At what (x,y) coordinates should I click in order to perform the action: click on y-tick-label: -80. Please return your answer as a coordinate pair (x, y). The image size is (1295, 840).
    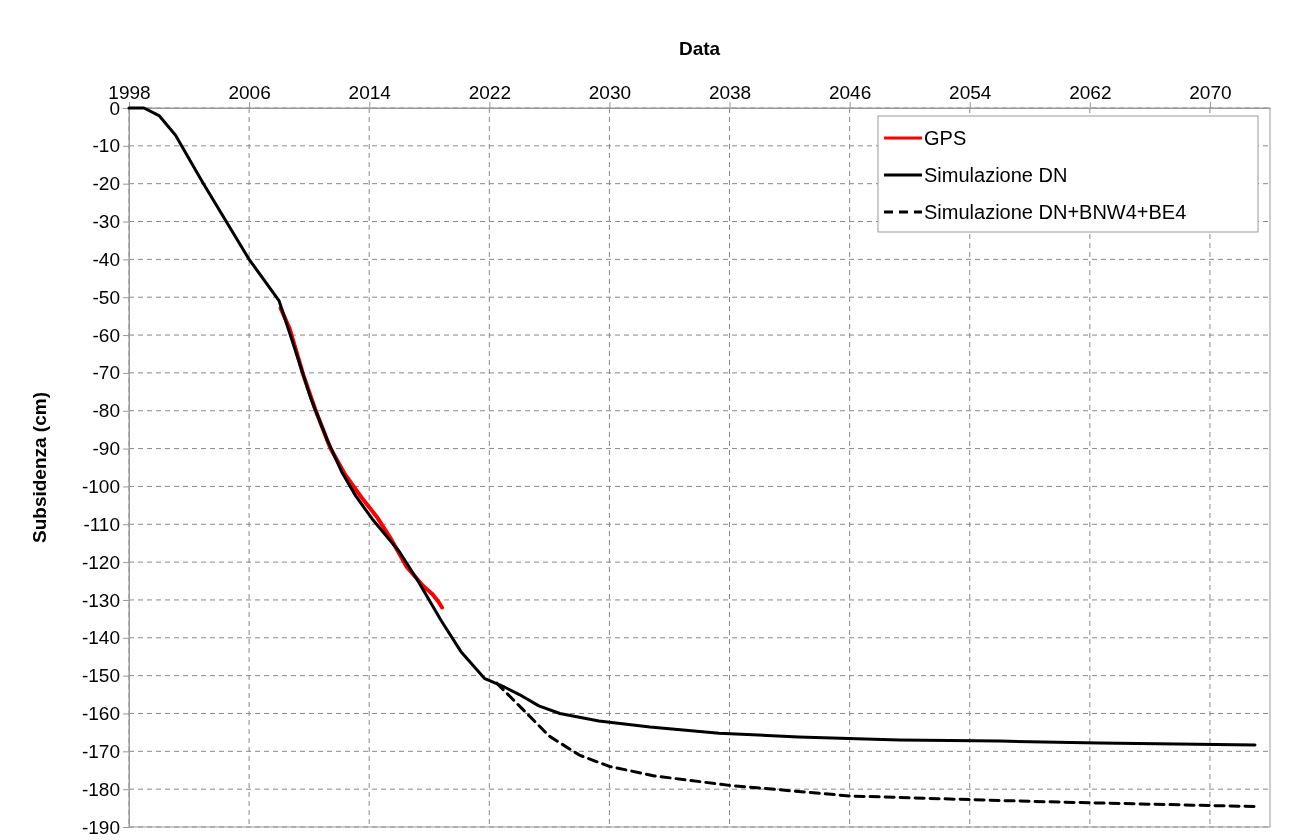
    Looking at the image, I should click on (106, 411).